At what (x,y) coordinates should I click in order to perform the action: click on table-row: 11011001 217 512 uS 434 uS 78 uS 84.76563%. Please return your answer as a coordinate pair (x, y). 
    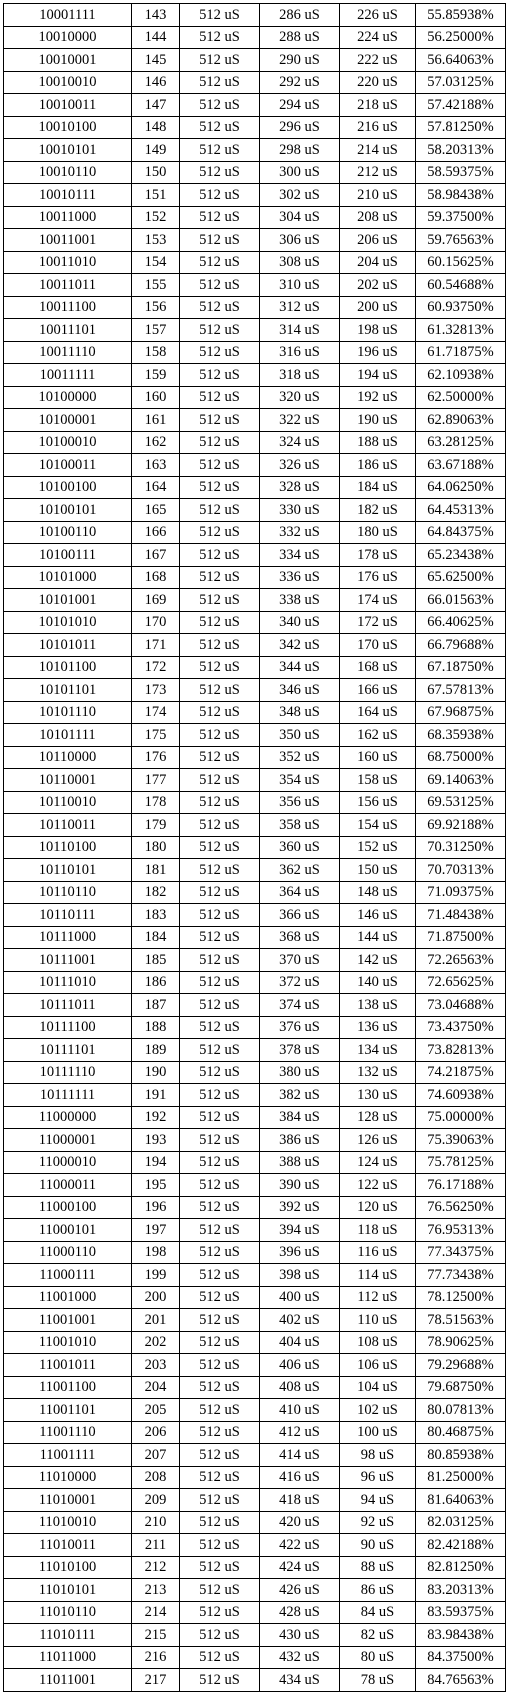
    Looking at the image, I should click on (254, 1680).